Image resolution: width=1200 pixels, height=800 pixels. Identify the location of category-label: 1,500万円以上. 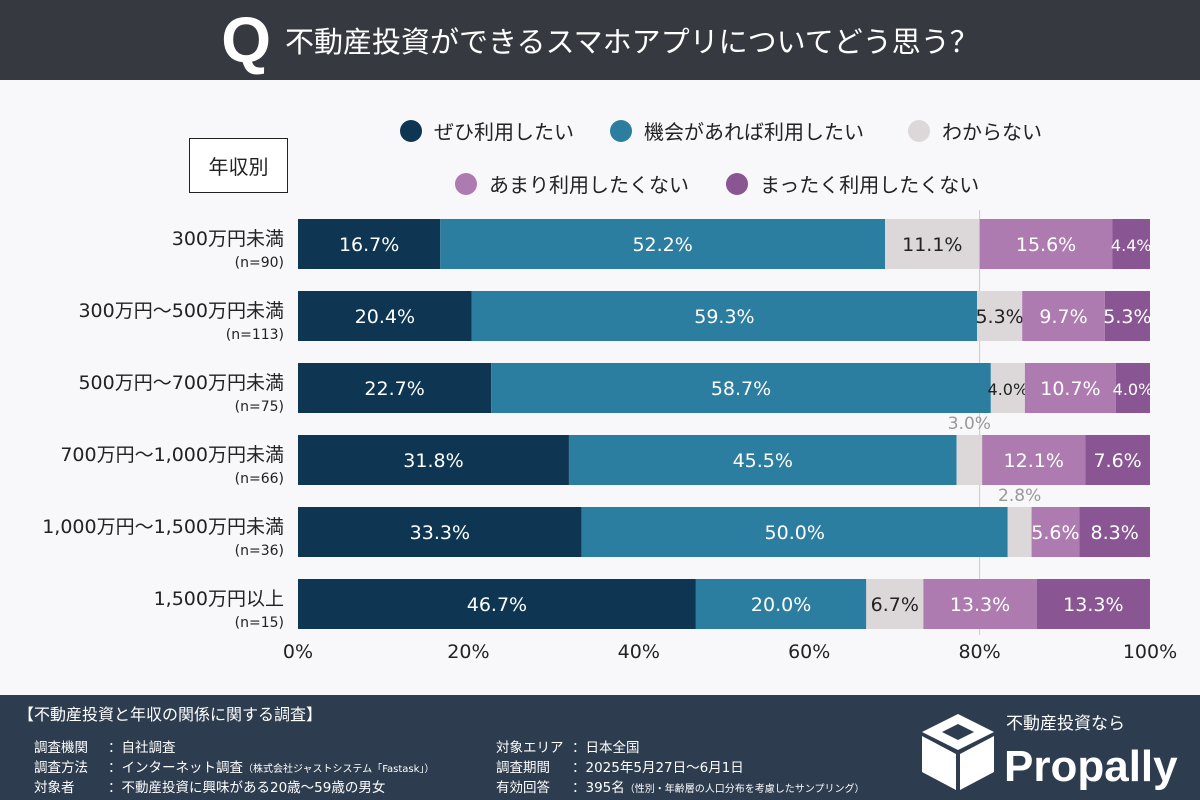
(219, 599).